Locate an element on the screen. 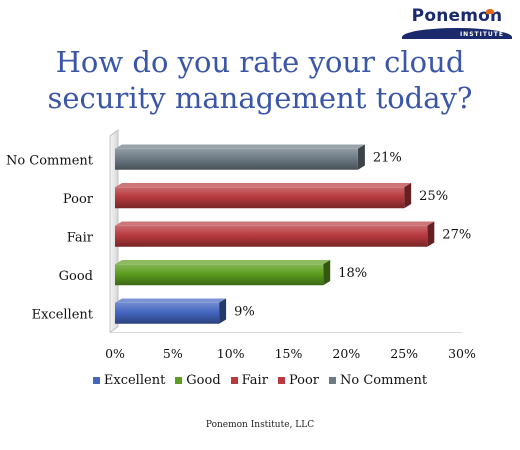 The image size is (520, 450). ponemon-logo: Ponemon INSTITUTE is located at coordinates (457, 30).